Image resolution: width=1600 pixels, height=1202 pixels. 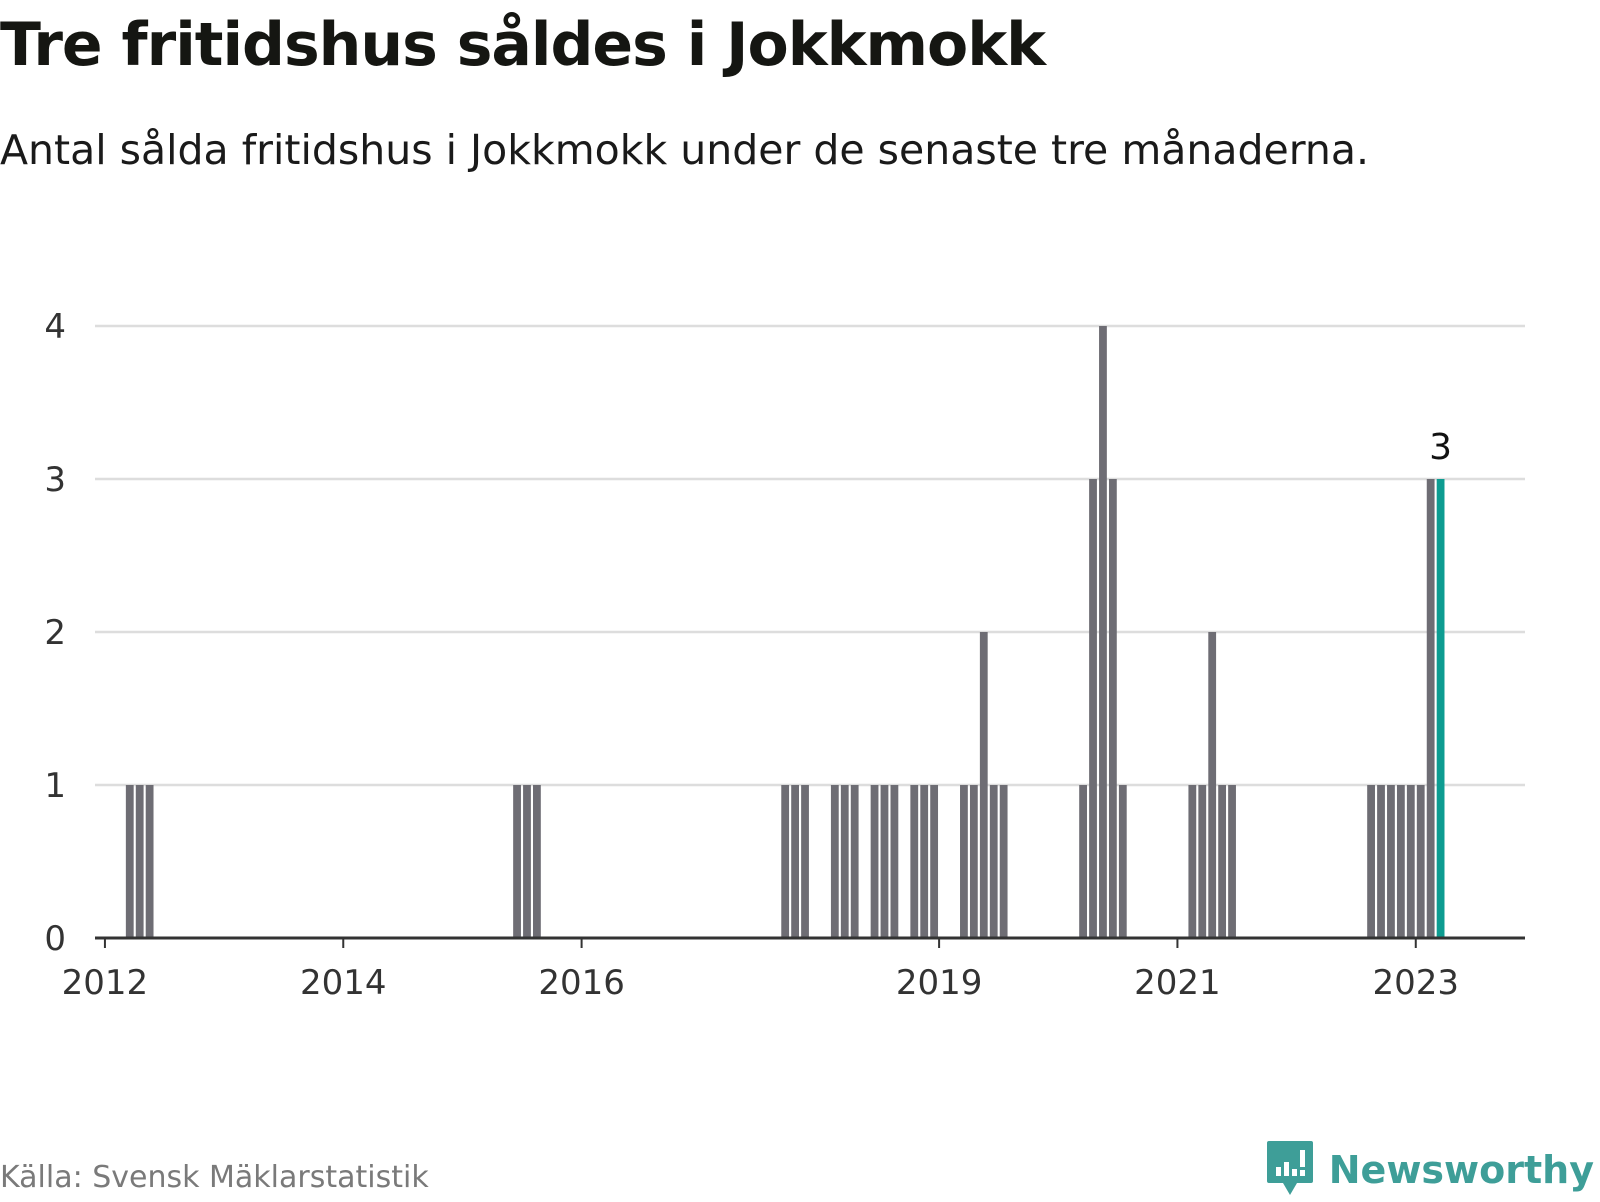 What do you see at coordinates (55, 939) in the screenshot?
I see `y-tick-label: 0` at bounding box center [55, 939].